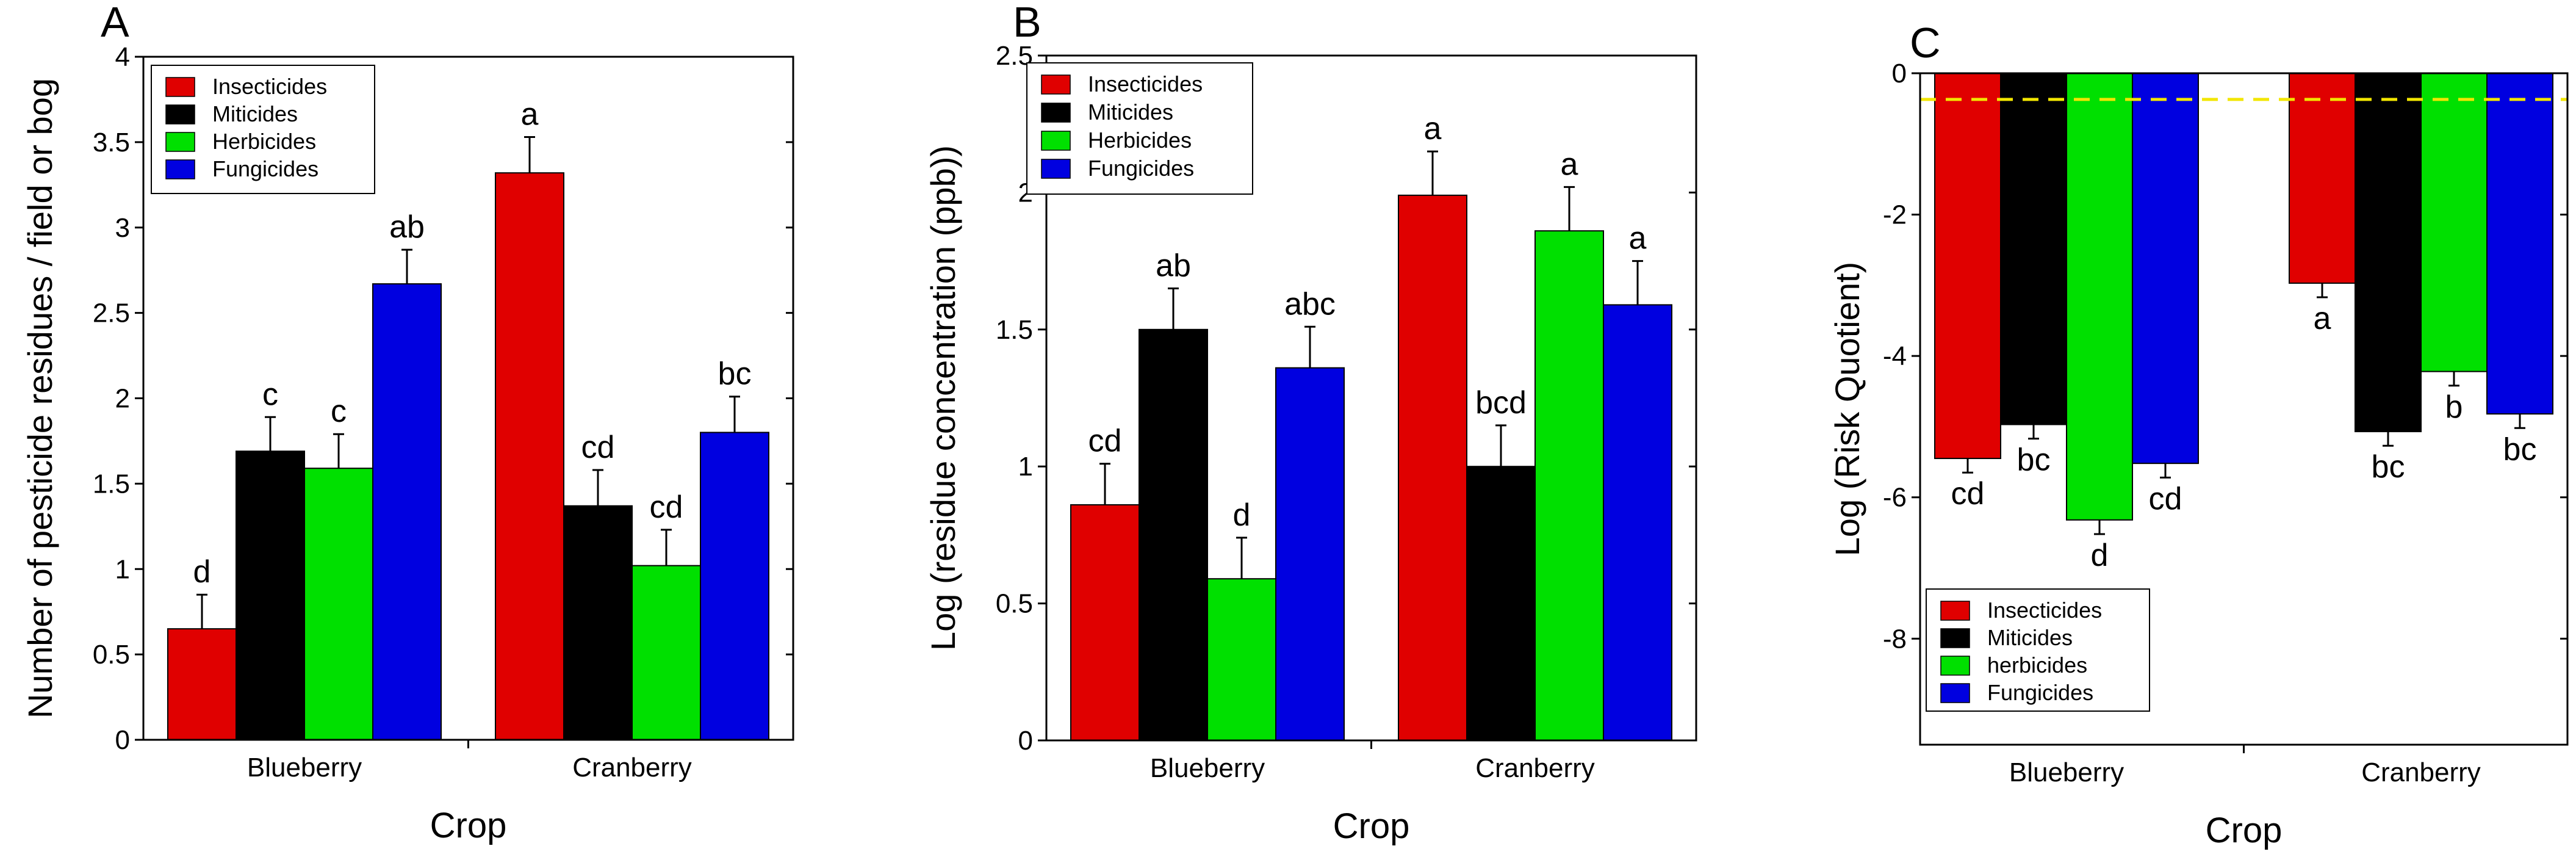  Describe the element at coordinates (304, 768) in the screenshot. I see `category-label-blueberry: Blueberry` at that location.